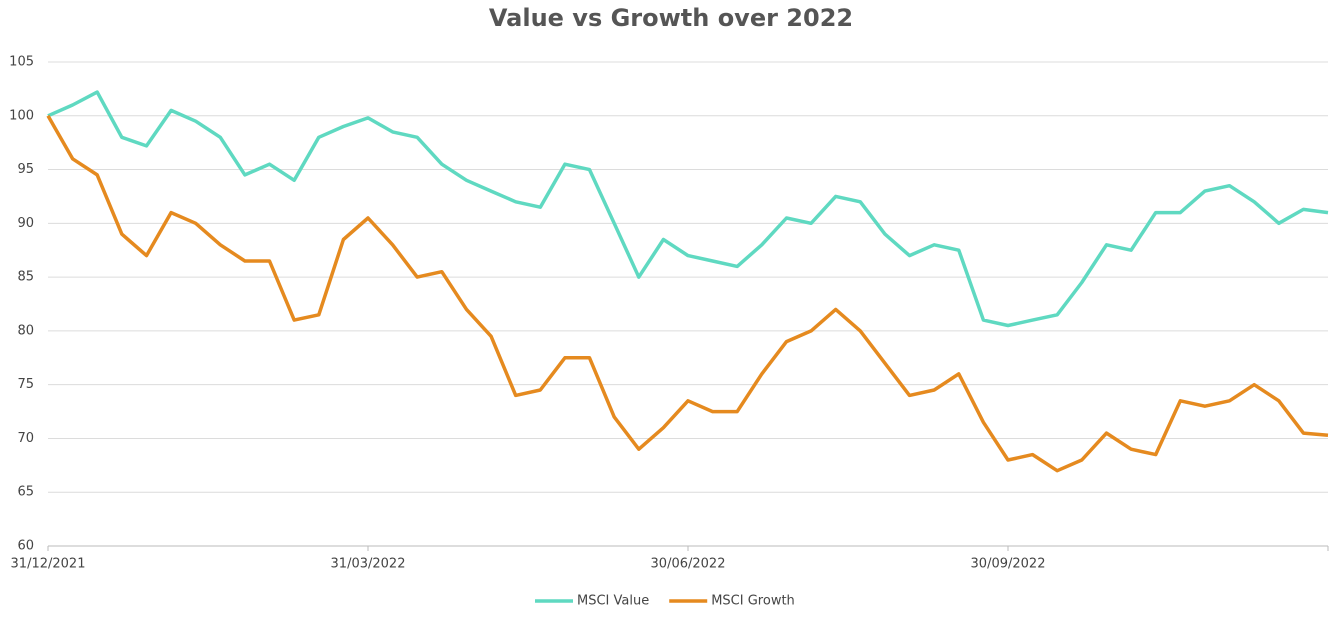 The width and height of the screenshot is (1343, 623). What do you see at coordinates (25, 330) in the screenshot?
I see `y-tick-label: 80` at bounding box center [25, 330].